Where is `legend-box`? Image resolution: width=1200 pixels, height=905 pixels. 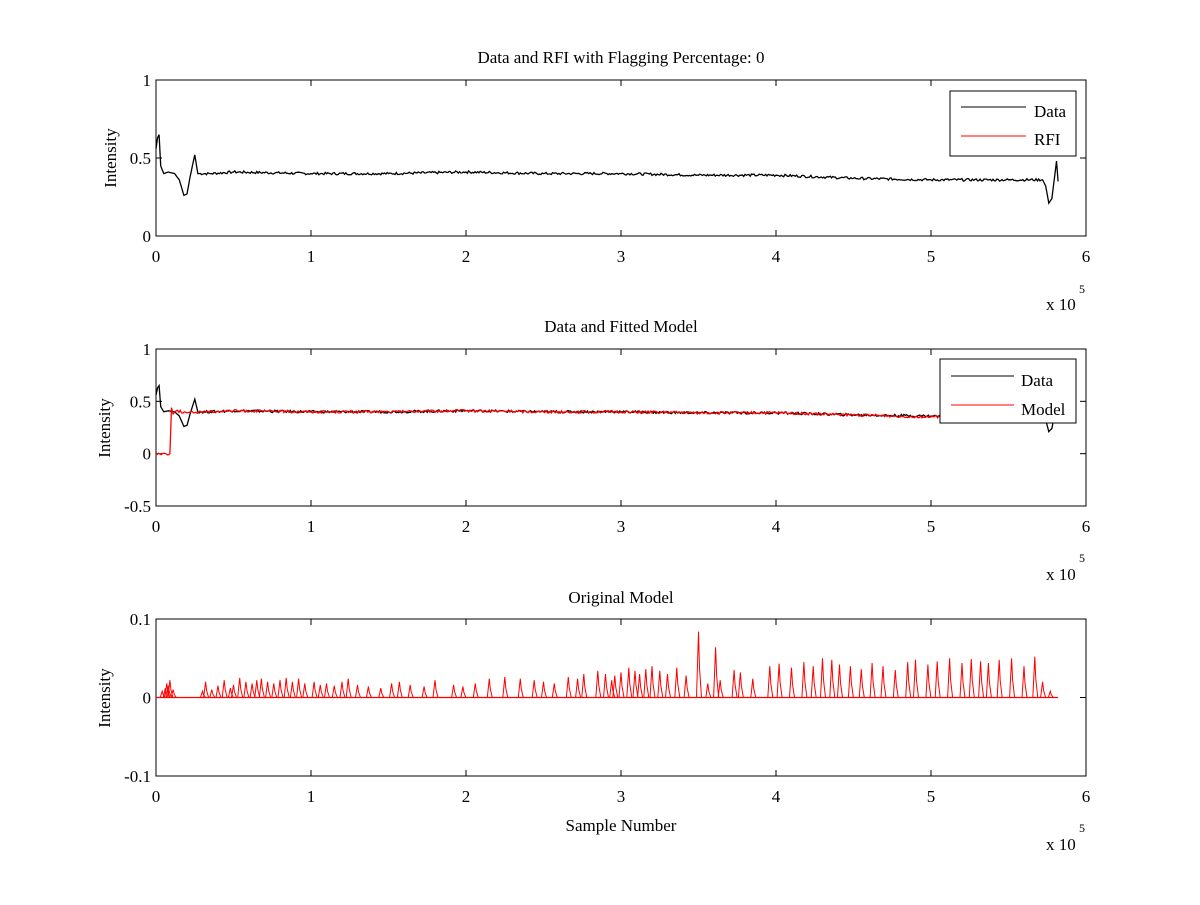 legend-box is located at coordinates (1008, 391).